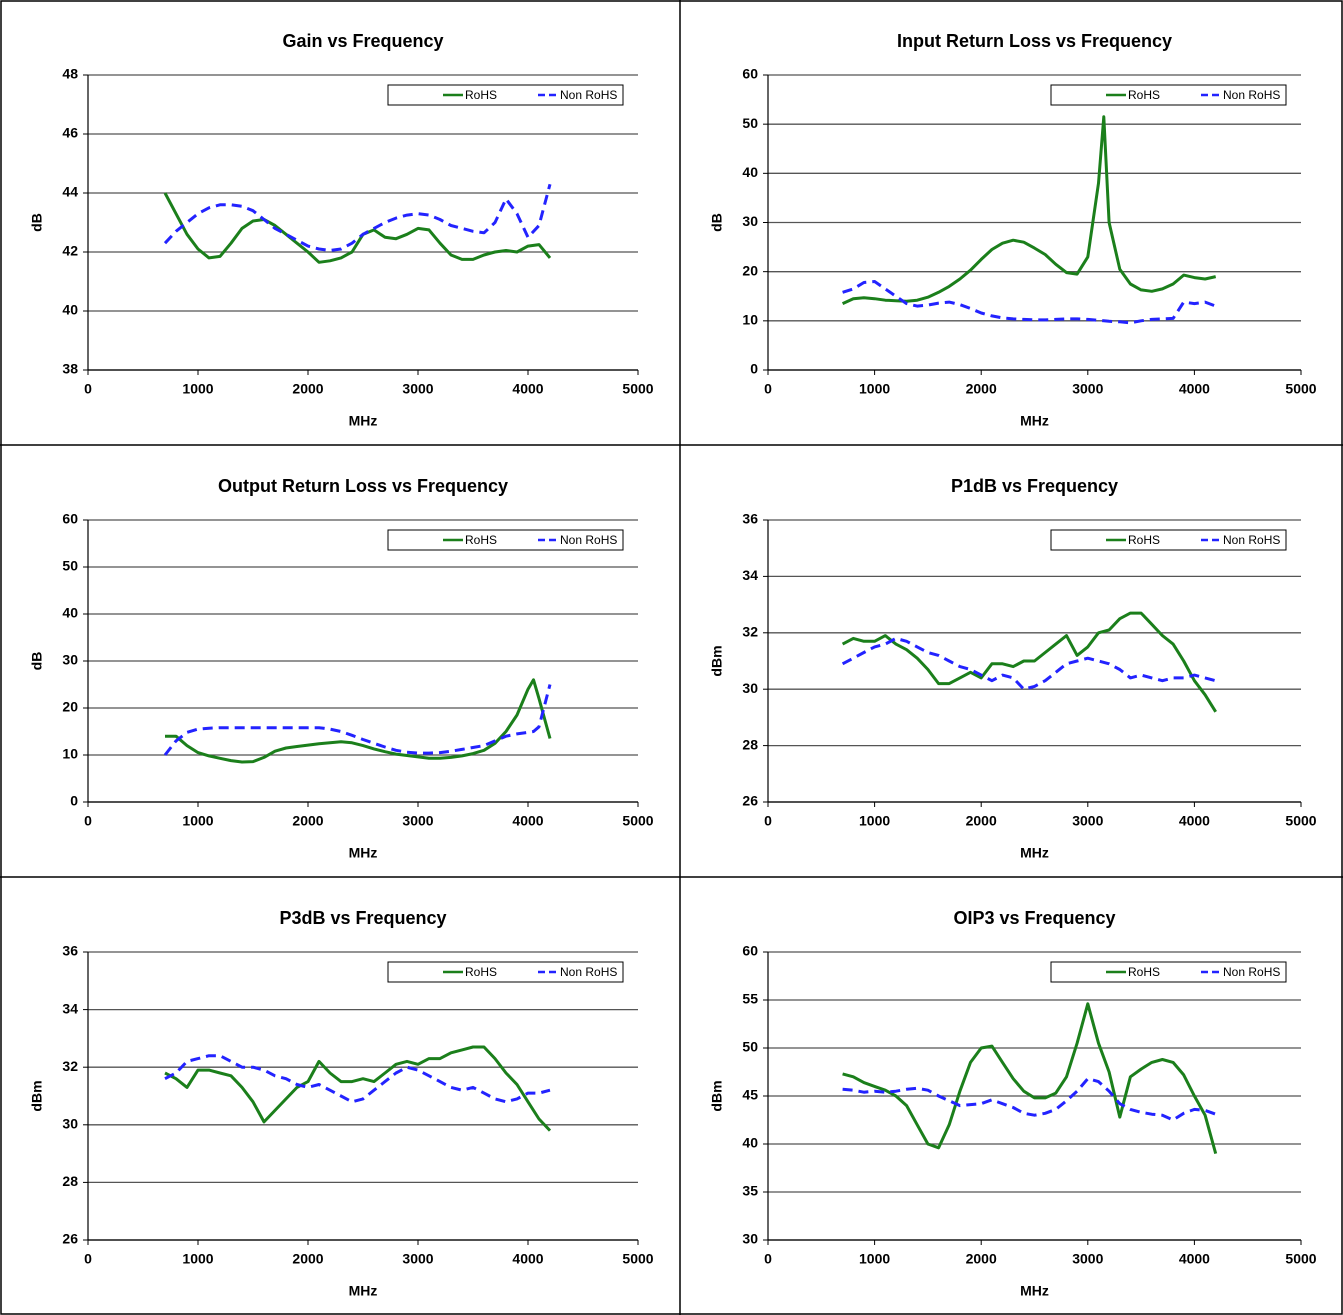 The image size is (1343, 1315). Describe the element at coordinates (70, 251) in the screenshot. I see `y-tick-label: 42` at that location.